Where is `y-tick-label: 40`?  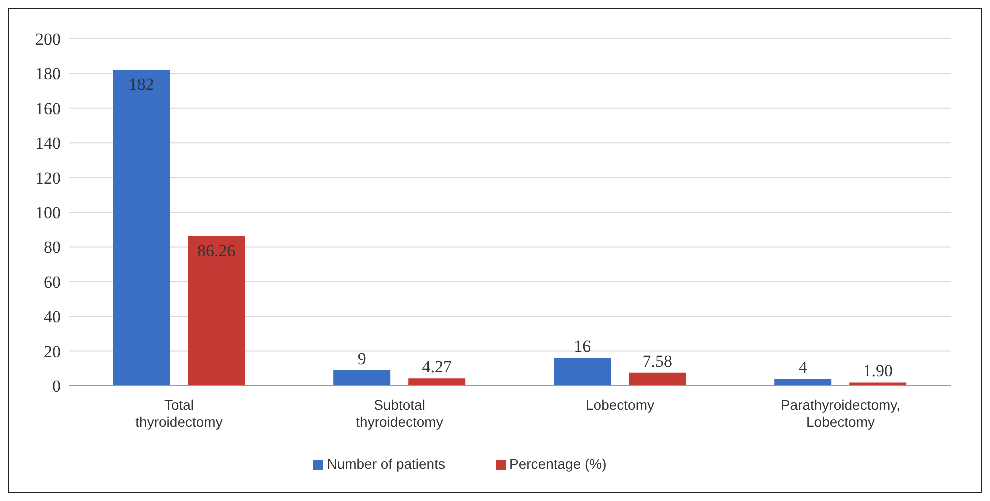
y-tick-label: 40 is located at coordinates (52, 317).